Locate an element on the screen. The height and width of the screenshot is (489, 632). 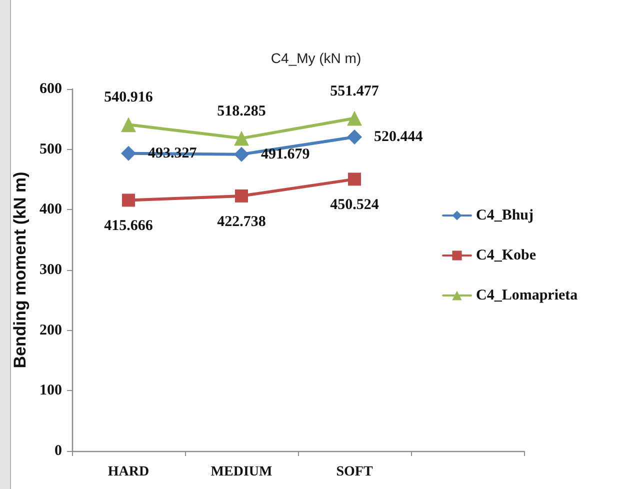
legend-label: C4_Kobe is located at coordinates (506, 256).